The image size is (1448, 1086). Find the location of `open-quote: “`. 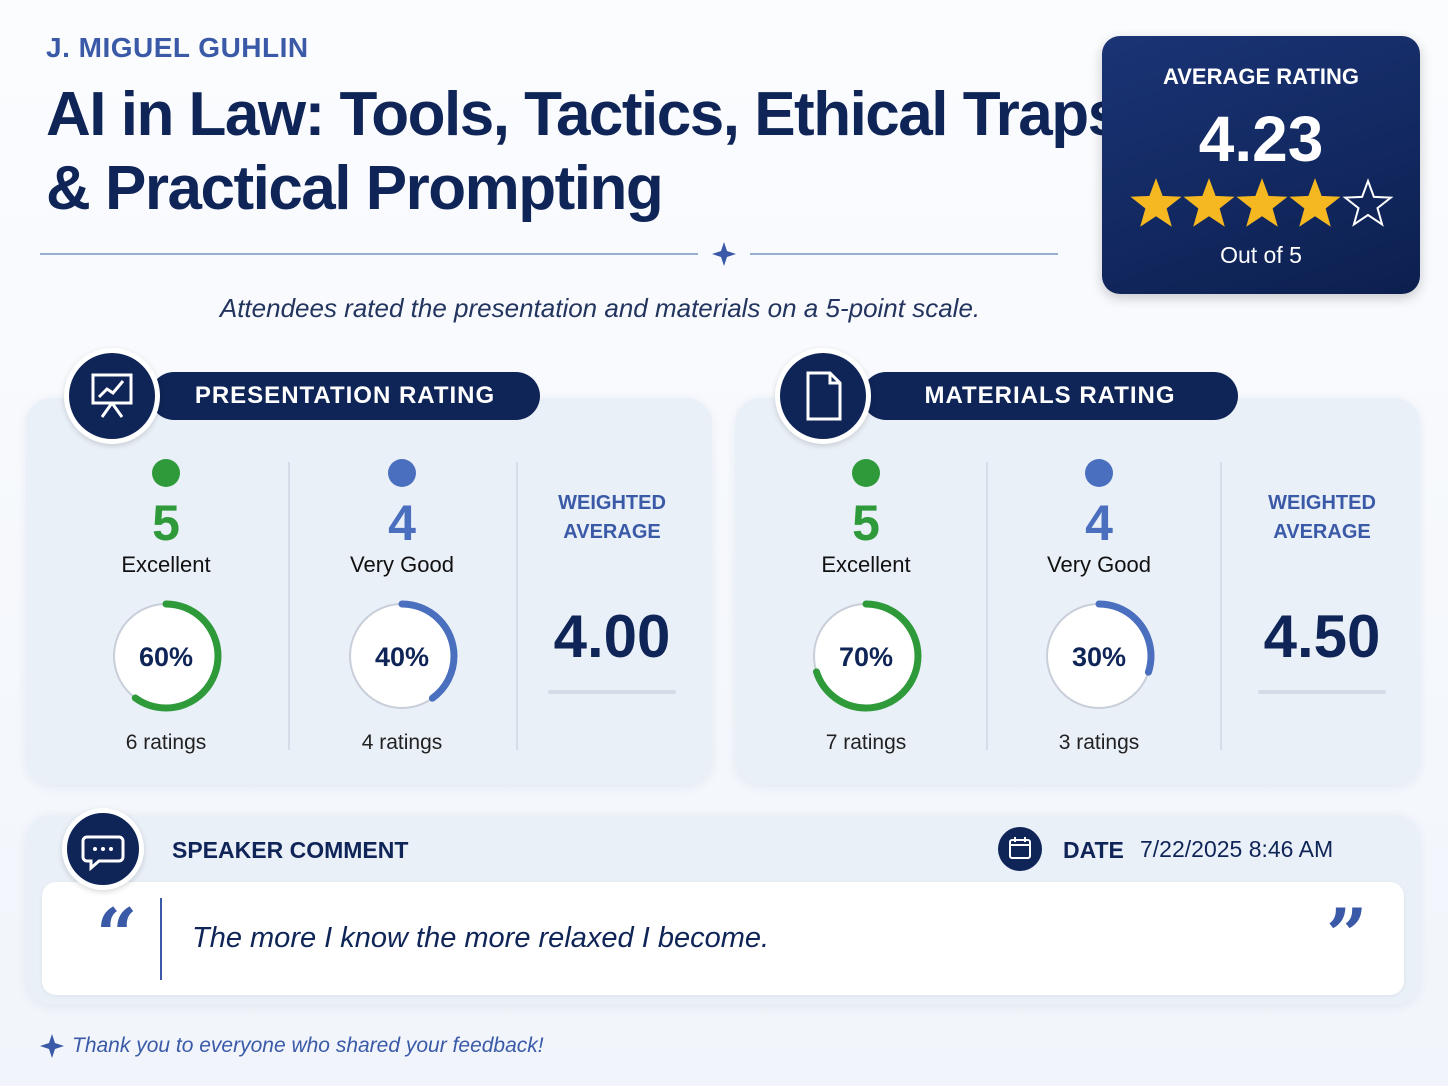

open-quote: “ is located at coordinates (117, 934).